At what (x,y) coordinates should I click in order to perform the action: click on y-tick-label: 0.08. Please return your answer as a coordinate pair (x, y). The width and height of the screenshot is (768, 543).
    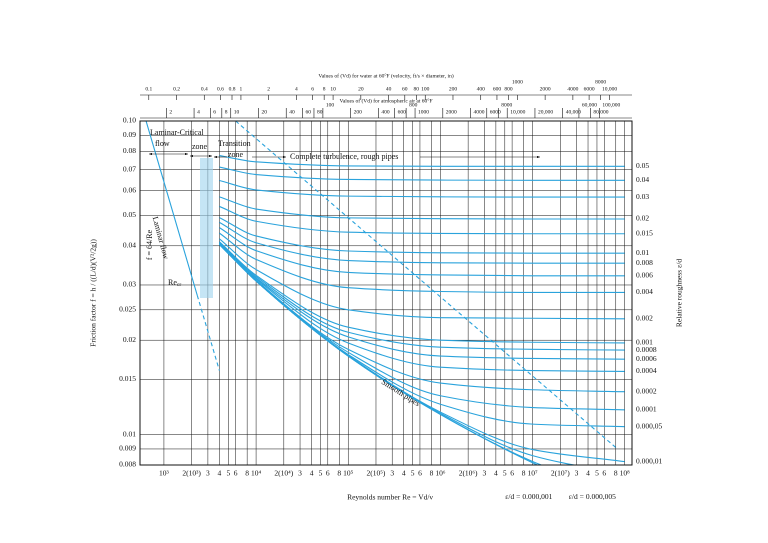
    Looking at the image, I should click on (129, 150).